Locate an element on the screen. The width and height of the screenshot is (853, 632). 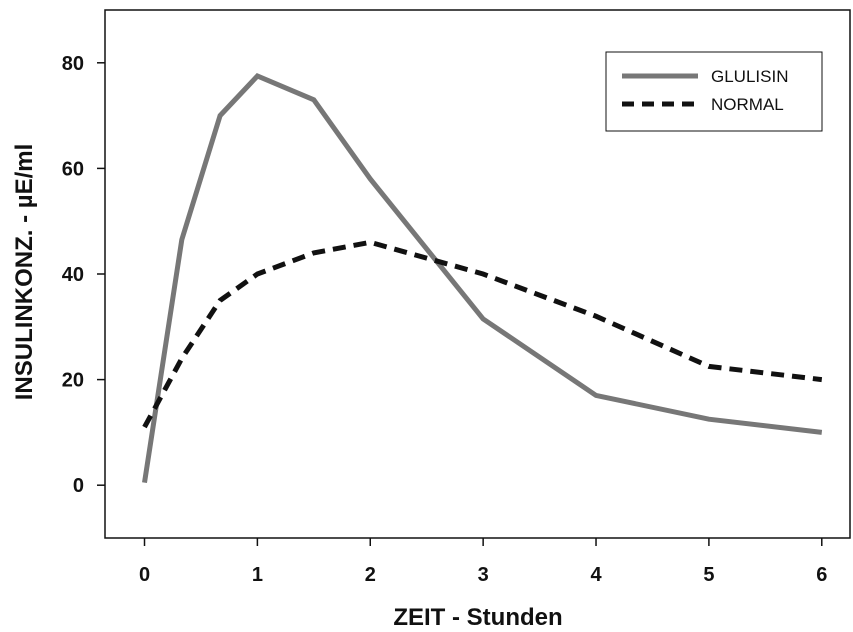
legend-label-normal: NORMAL is located at coordinates (747, 104).